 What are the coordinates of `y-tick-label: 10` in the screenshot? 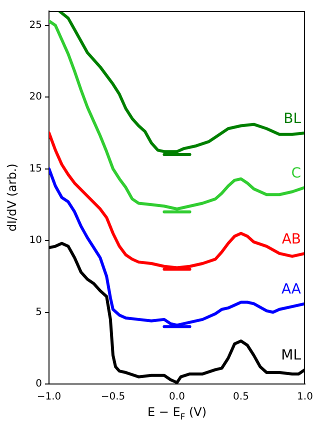 It's located at (35, 240).